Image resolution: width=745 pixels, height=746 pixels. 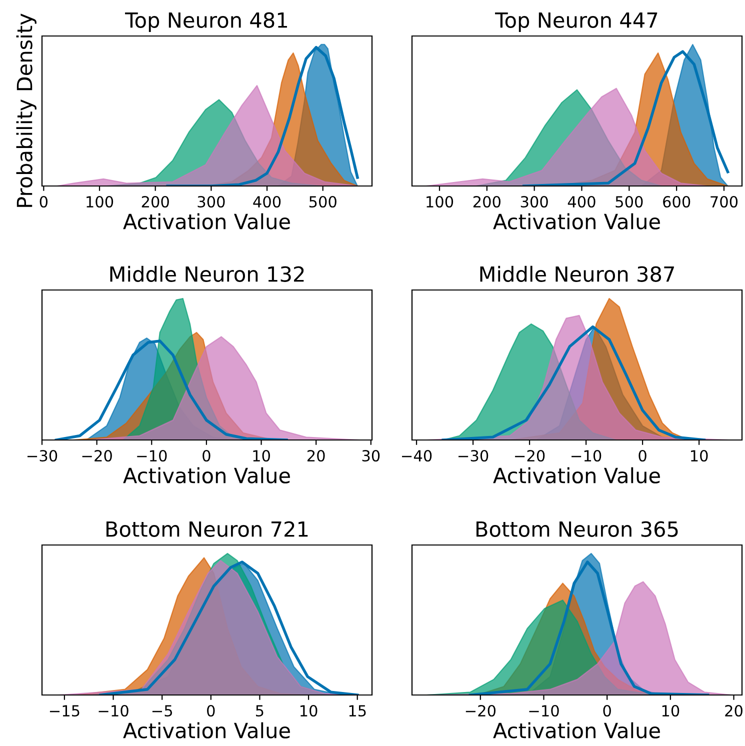 I want to click on x-tick-label: 15, so click(x=357, y=711).